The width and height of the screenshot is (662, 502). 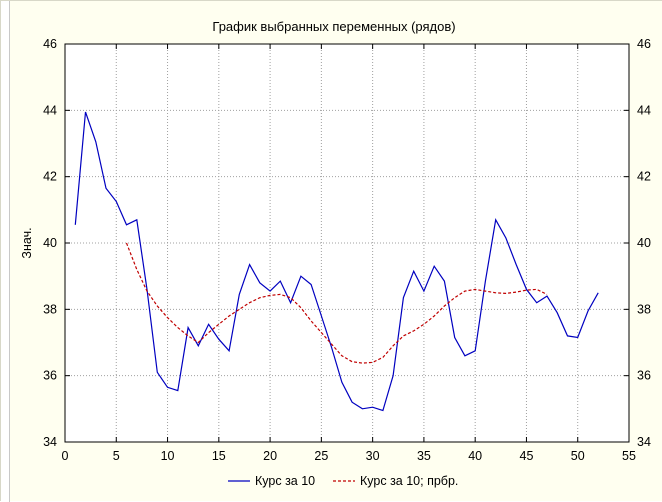 I want to click on y-tick-label-right: 44, so click(x=644, y=110).